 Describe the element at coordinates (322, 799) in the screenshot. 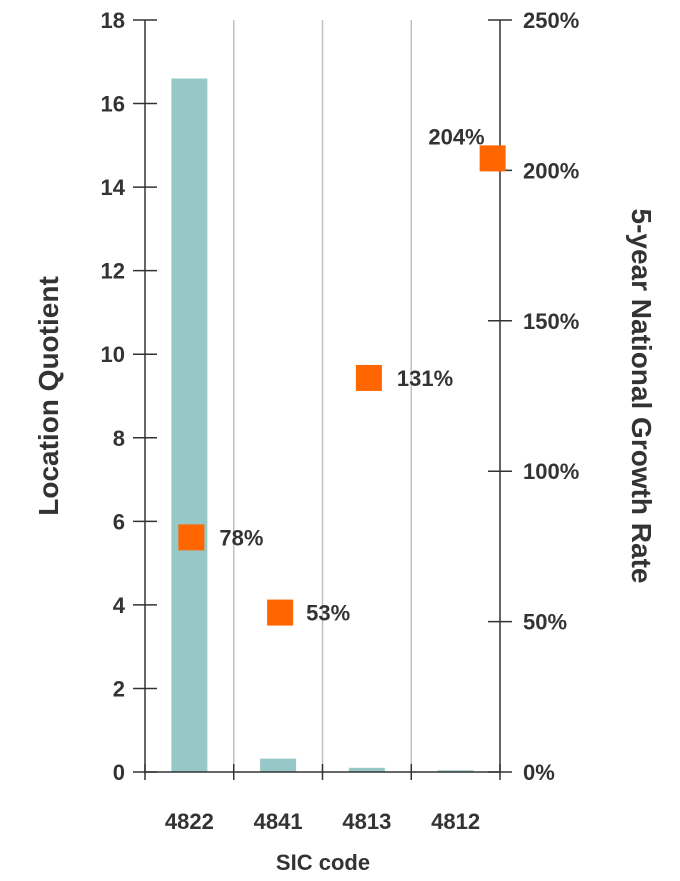

I see `x-axis-ticks: 4822 4841 4813 4812` at that location.